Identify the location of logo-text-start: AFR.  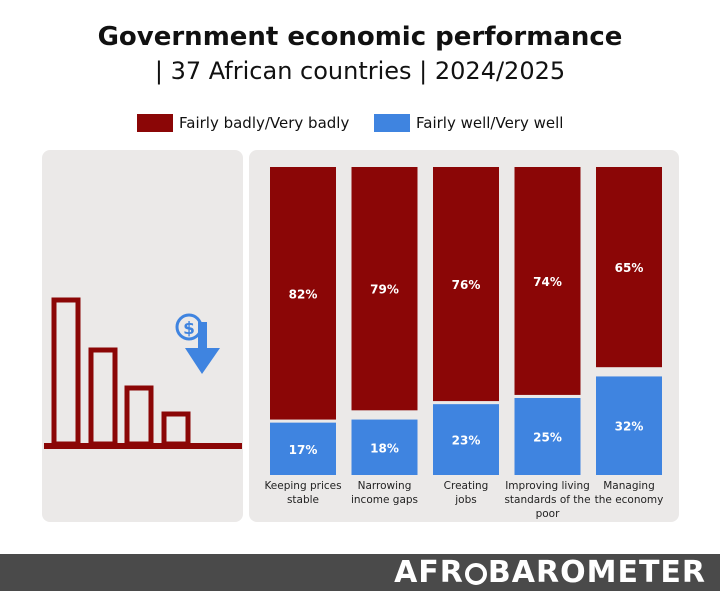
(429, 572).